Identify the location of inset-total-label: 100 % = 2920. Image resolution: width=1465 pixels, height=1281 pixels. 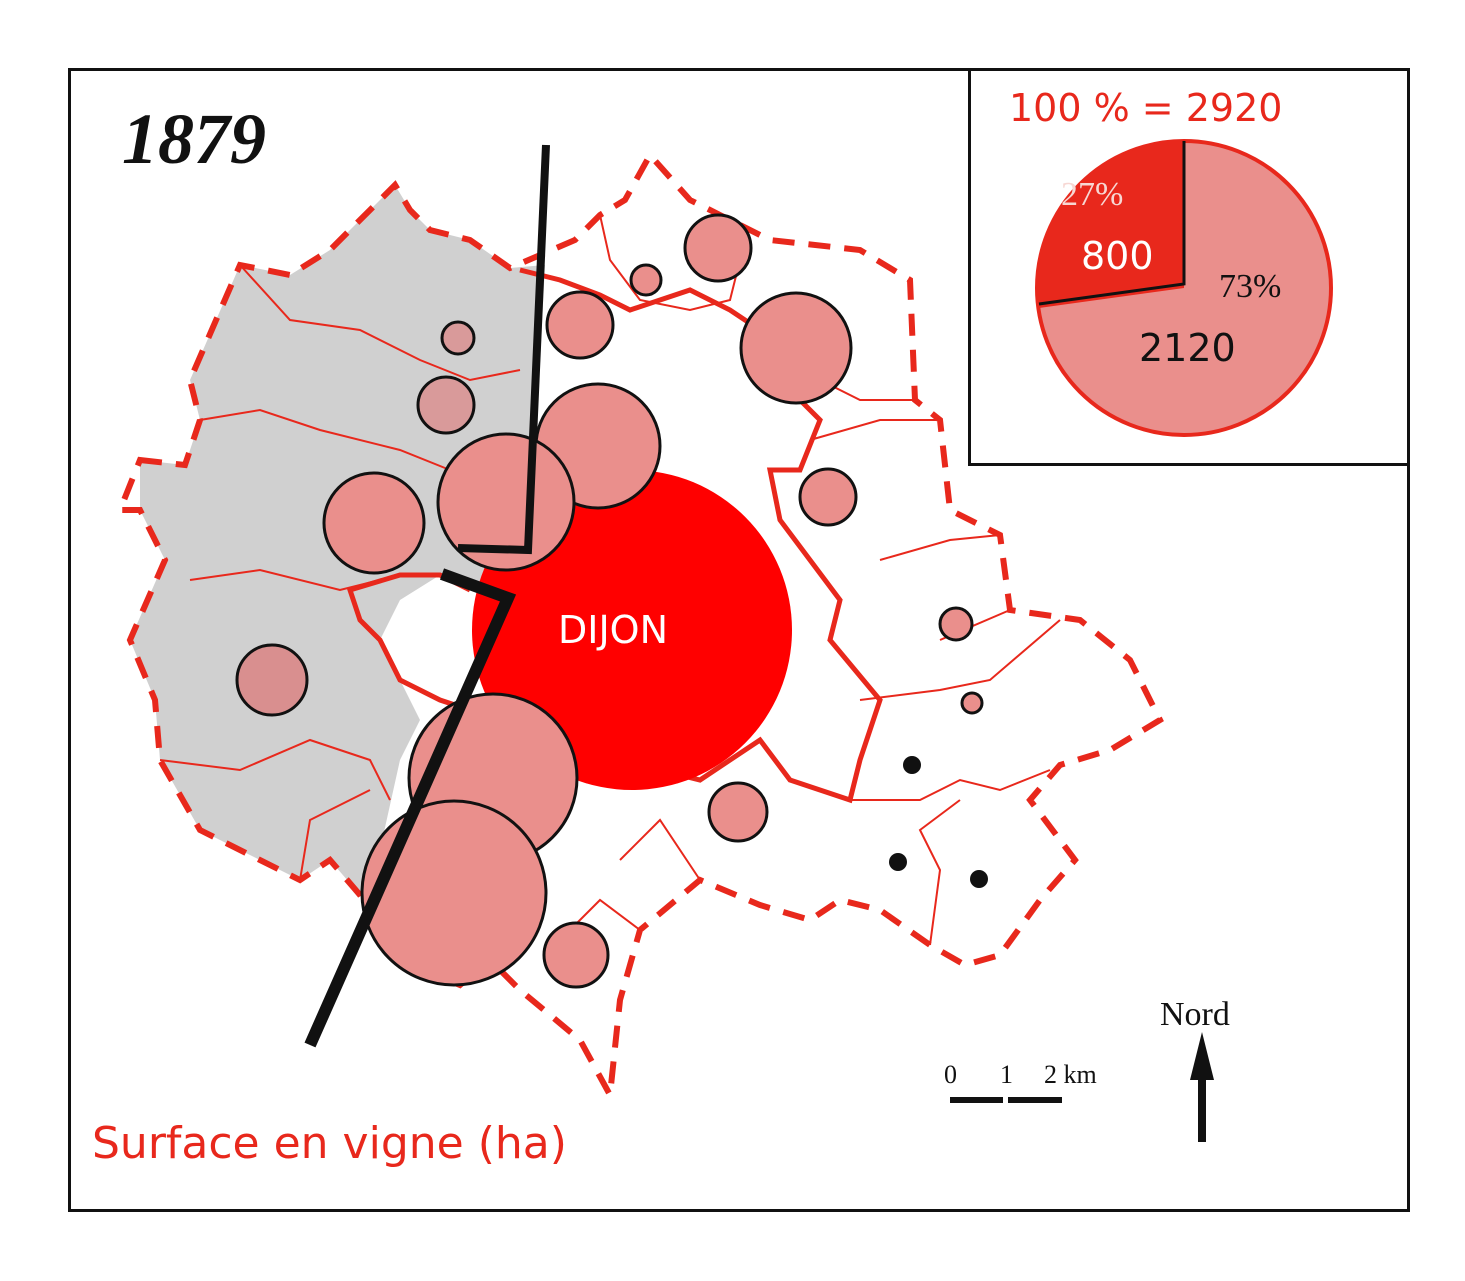
(1146, 108).